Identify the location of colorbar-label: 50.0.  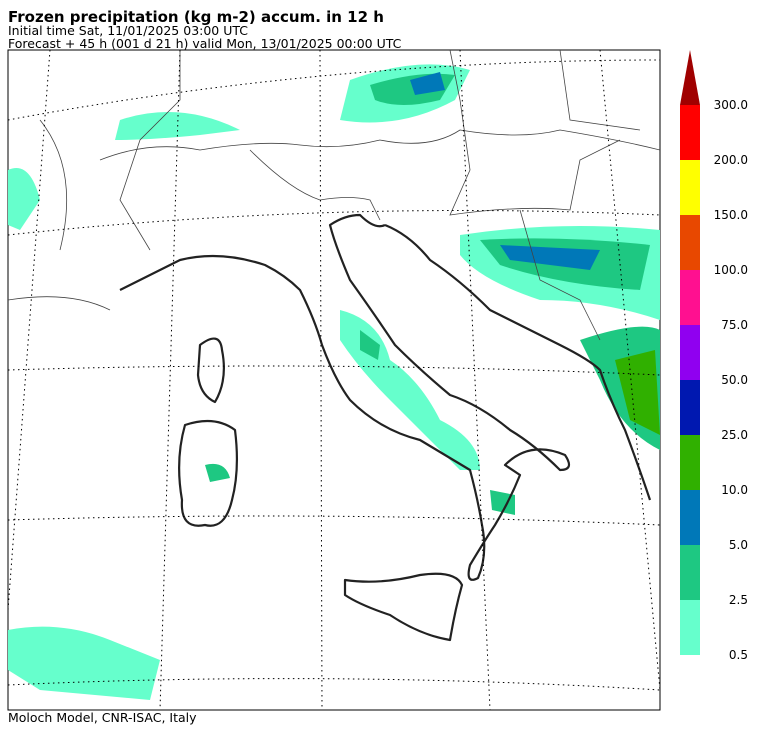
(734, 380).